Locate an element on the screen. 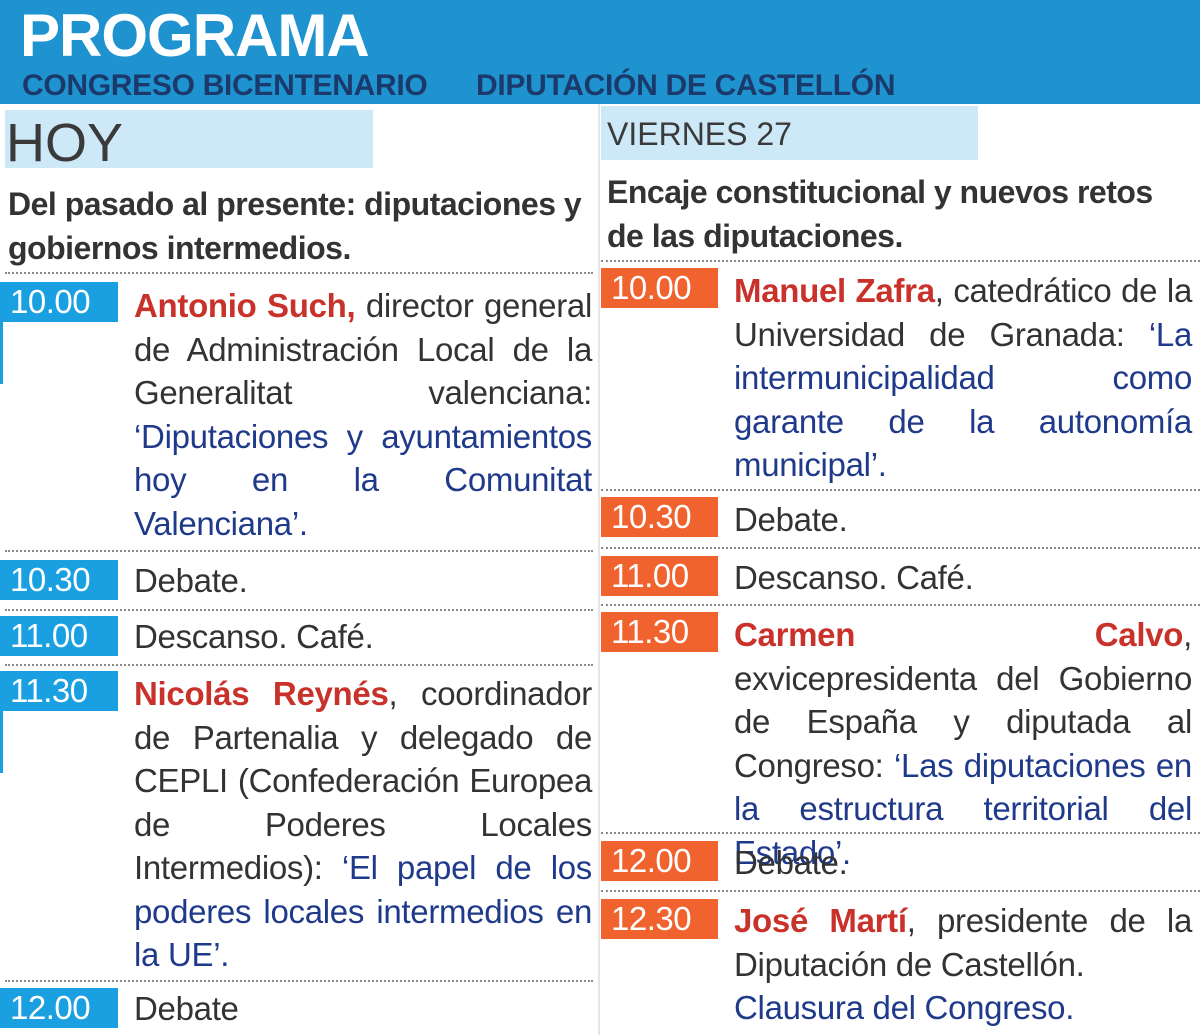 The height and width of the screenshot is (1035, 1200). speaker-name: Nicolás Reynés is located at coordinates (261, 693).